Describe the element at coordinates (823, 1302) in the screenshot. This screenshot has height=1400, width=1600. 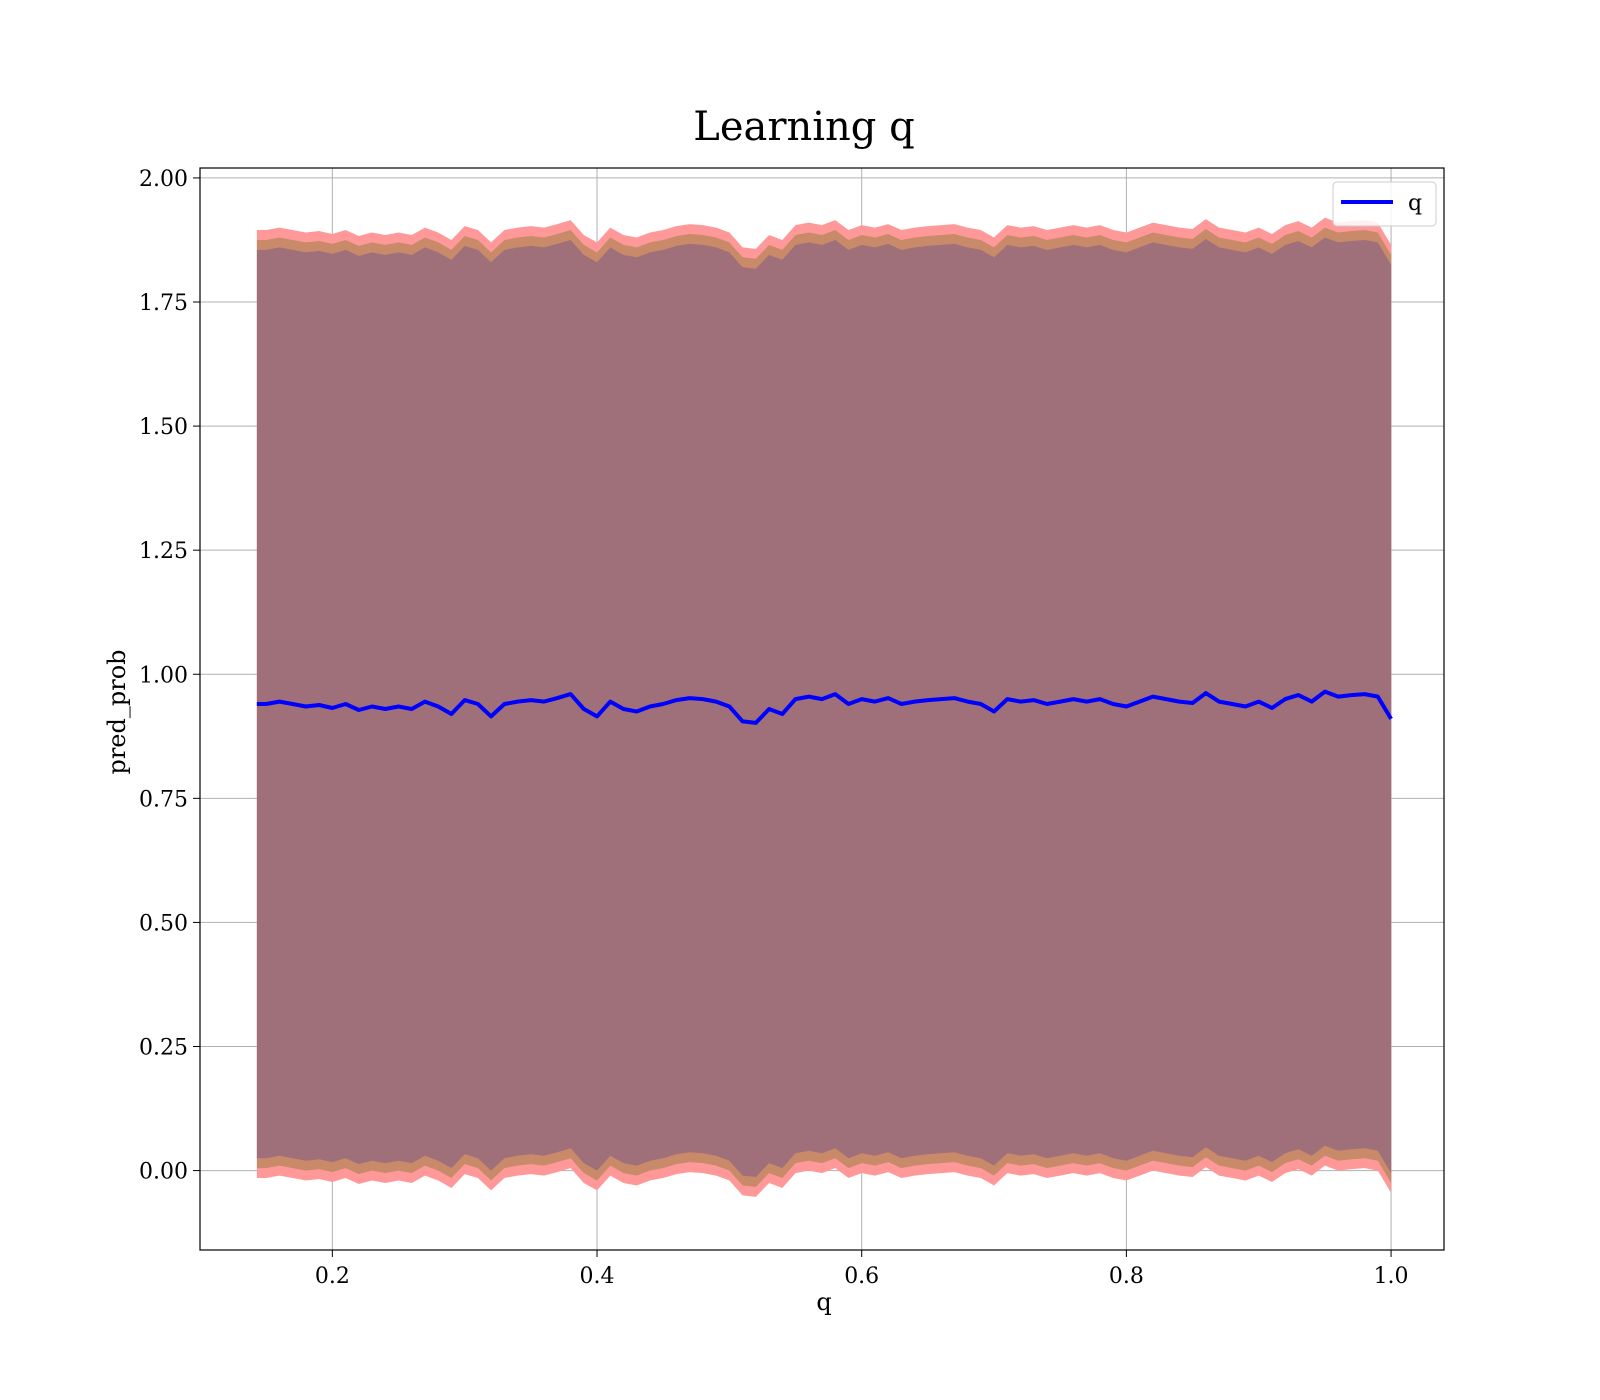
I see `x-axis-label: q` at that location.